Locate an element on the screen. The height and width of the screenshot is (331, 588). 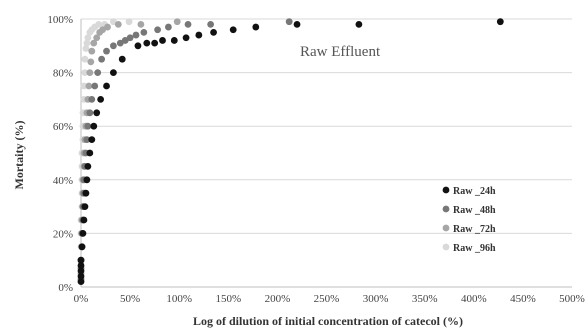
x-tick-label: 500% is located at coordinates (572, 299).